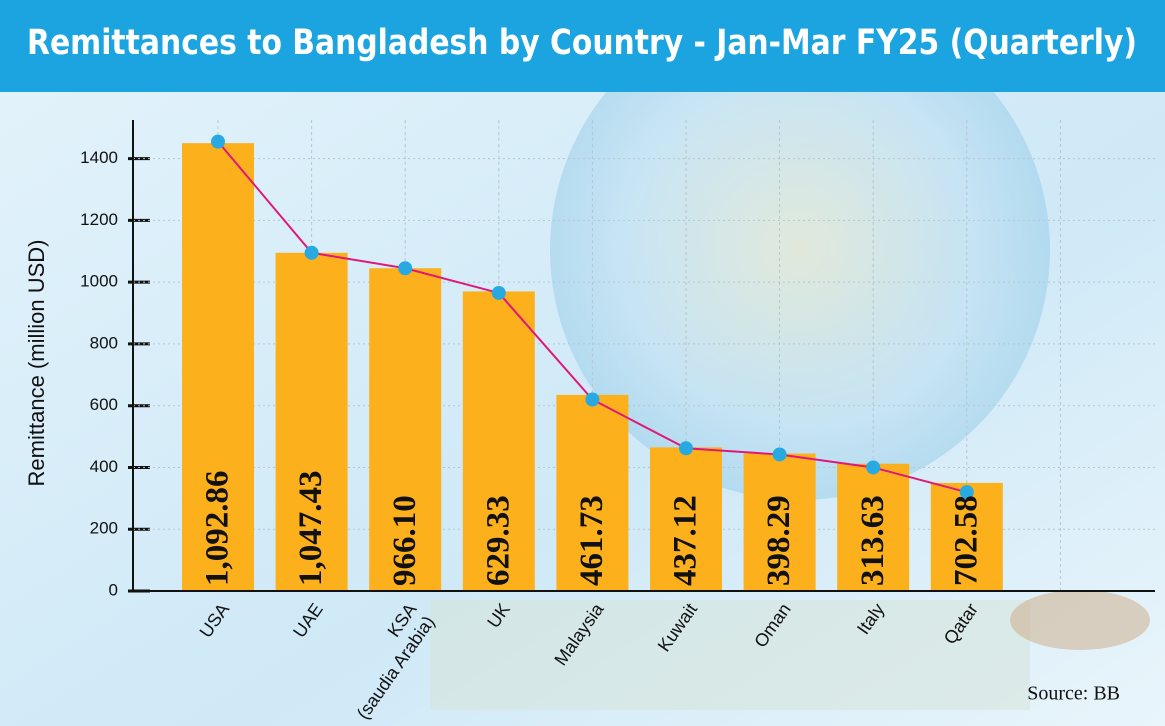  I want to click on header, so click(582, 46).